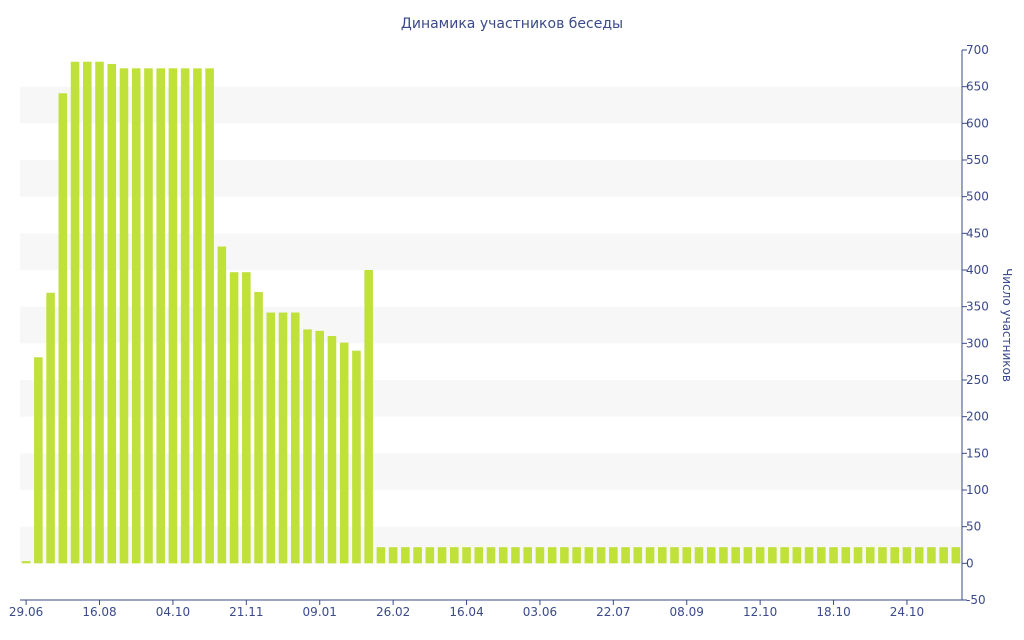  I want to click on y-tick-label: 50, so click(973, 527).